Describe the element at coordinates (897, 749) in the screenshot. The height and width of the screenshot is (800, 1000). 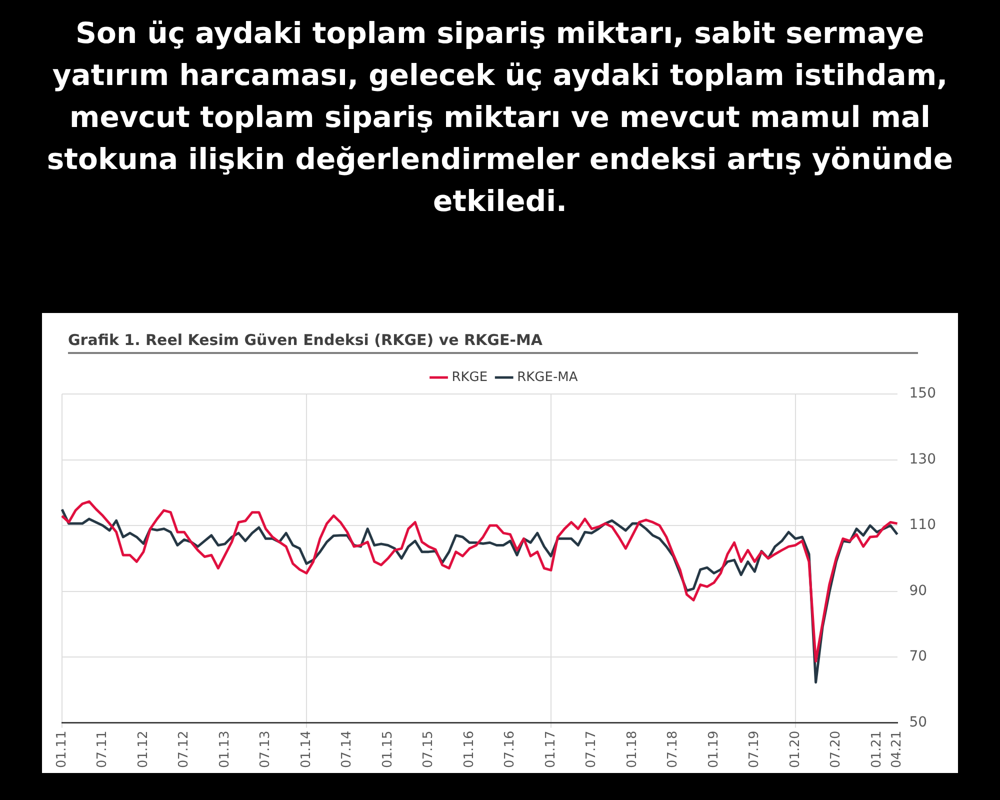
I see `x-tick-label: 04.21` at that location.